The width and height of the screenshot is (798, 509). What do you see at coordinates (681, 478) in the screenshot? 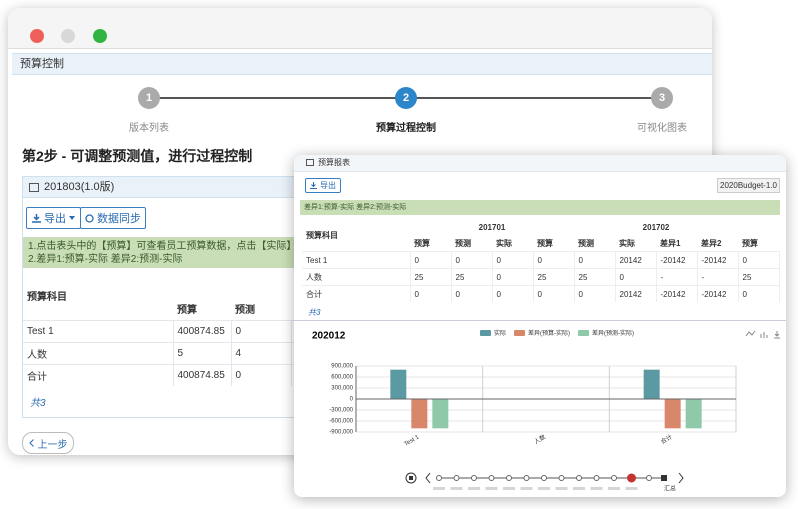
I see `next-arrow` at bounding box center [681, 478].